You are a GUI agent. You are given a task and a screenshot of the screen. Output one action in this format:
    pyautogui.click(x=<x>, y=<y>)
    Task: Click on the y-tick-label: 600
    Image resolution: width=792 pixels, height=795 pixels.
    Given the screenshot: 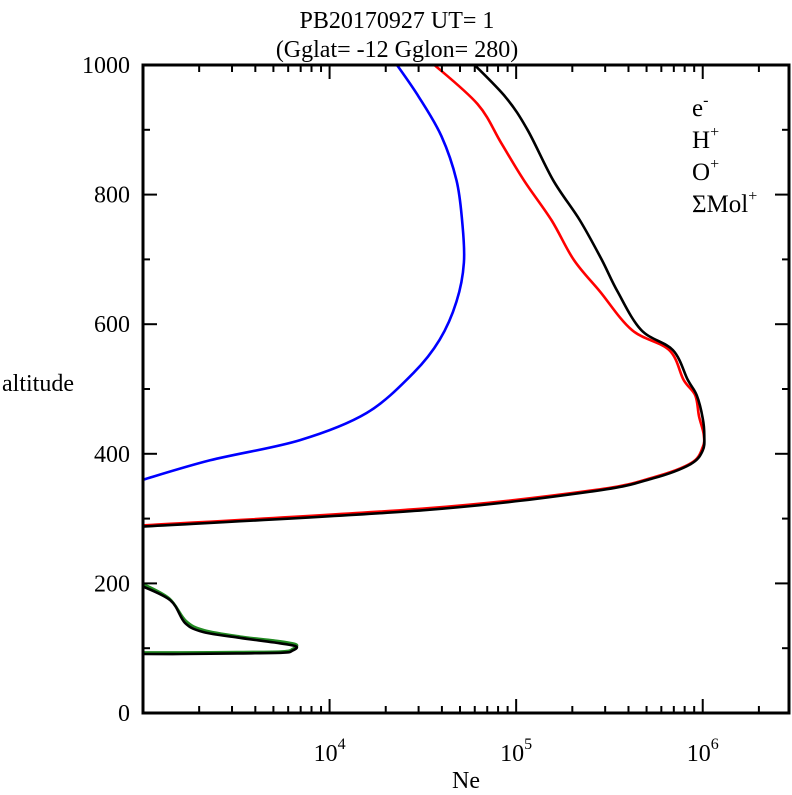 What is the action you would take?
    pyautogui.click(x=112, y=325)
    